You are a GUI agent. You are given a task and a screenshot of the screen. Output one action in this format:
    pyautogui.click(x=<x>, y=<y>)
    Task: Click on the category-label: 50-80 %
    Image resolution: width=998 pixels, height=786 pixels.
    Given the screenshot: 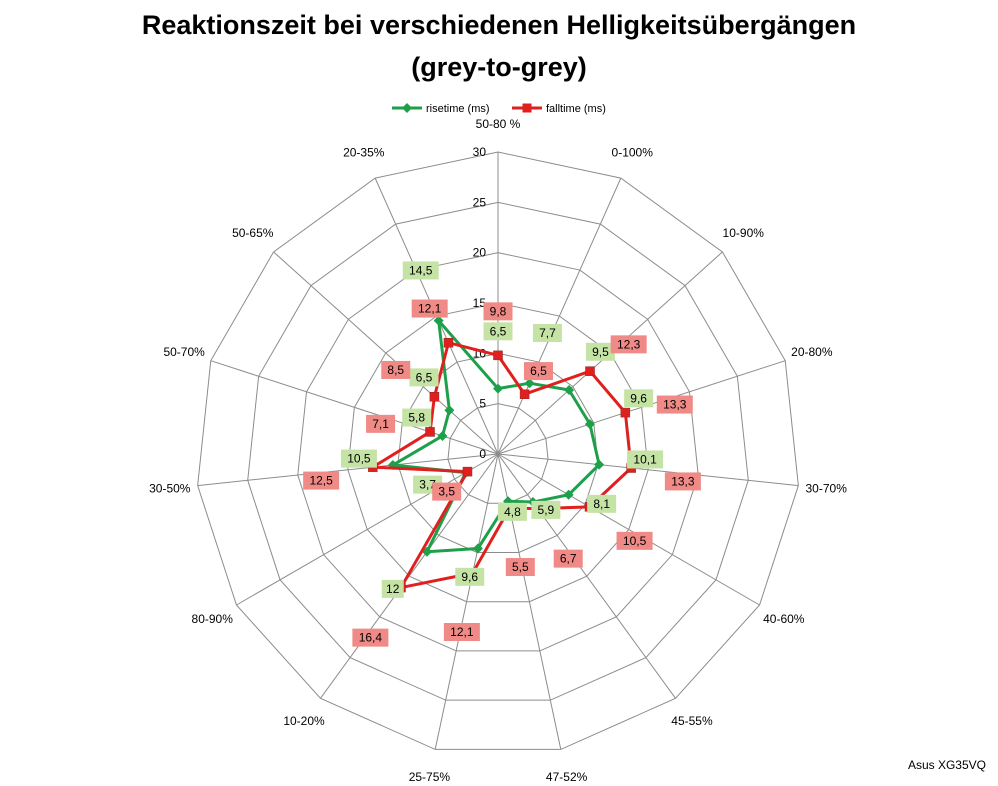 What is the action you would take?
    pyautogui.click(x=498, y=124)
    